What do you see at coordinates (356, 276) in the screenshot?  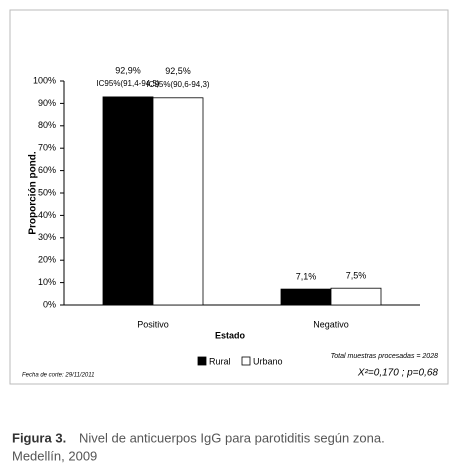 I see `value-label: 7,5%` at bounding box center [356, 276].